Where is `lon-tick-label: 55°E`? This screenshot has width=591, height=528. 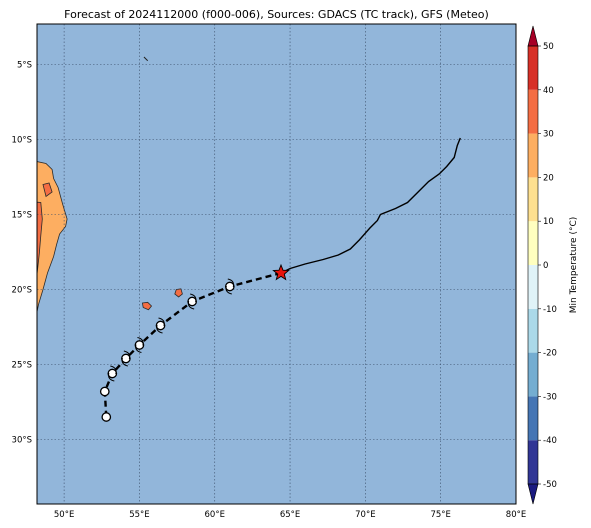 lon-tick-label: 55°E is located at coordinates (139, 515).